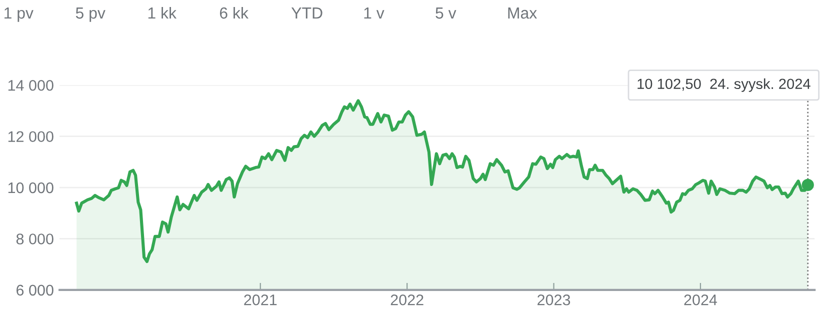  What do you see at coordinates (522, 13) in the screenshot?
I see `text: Max` at bounding box center [522, 13].